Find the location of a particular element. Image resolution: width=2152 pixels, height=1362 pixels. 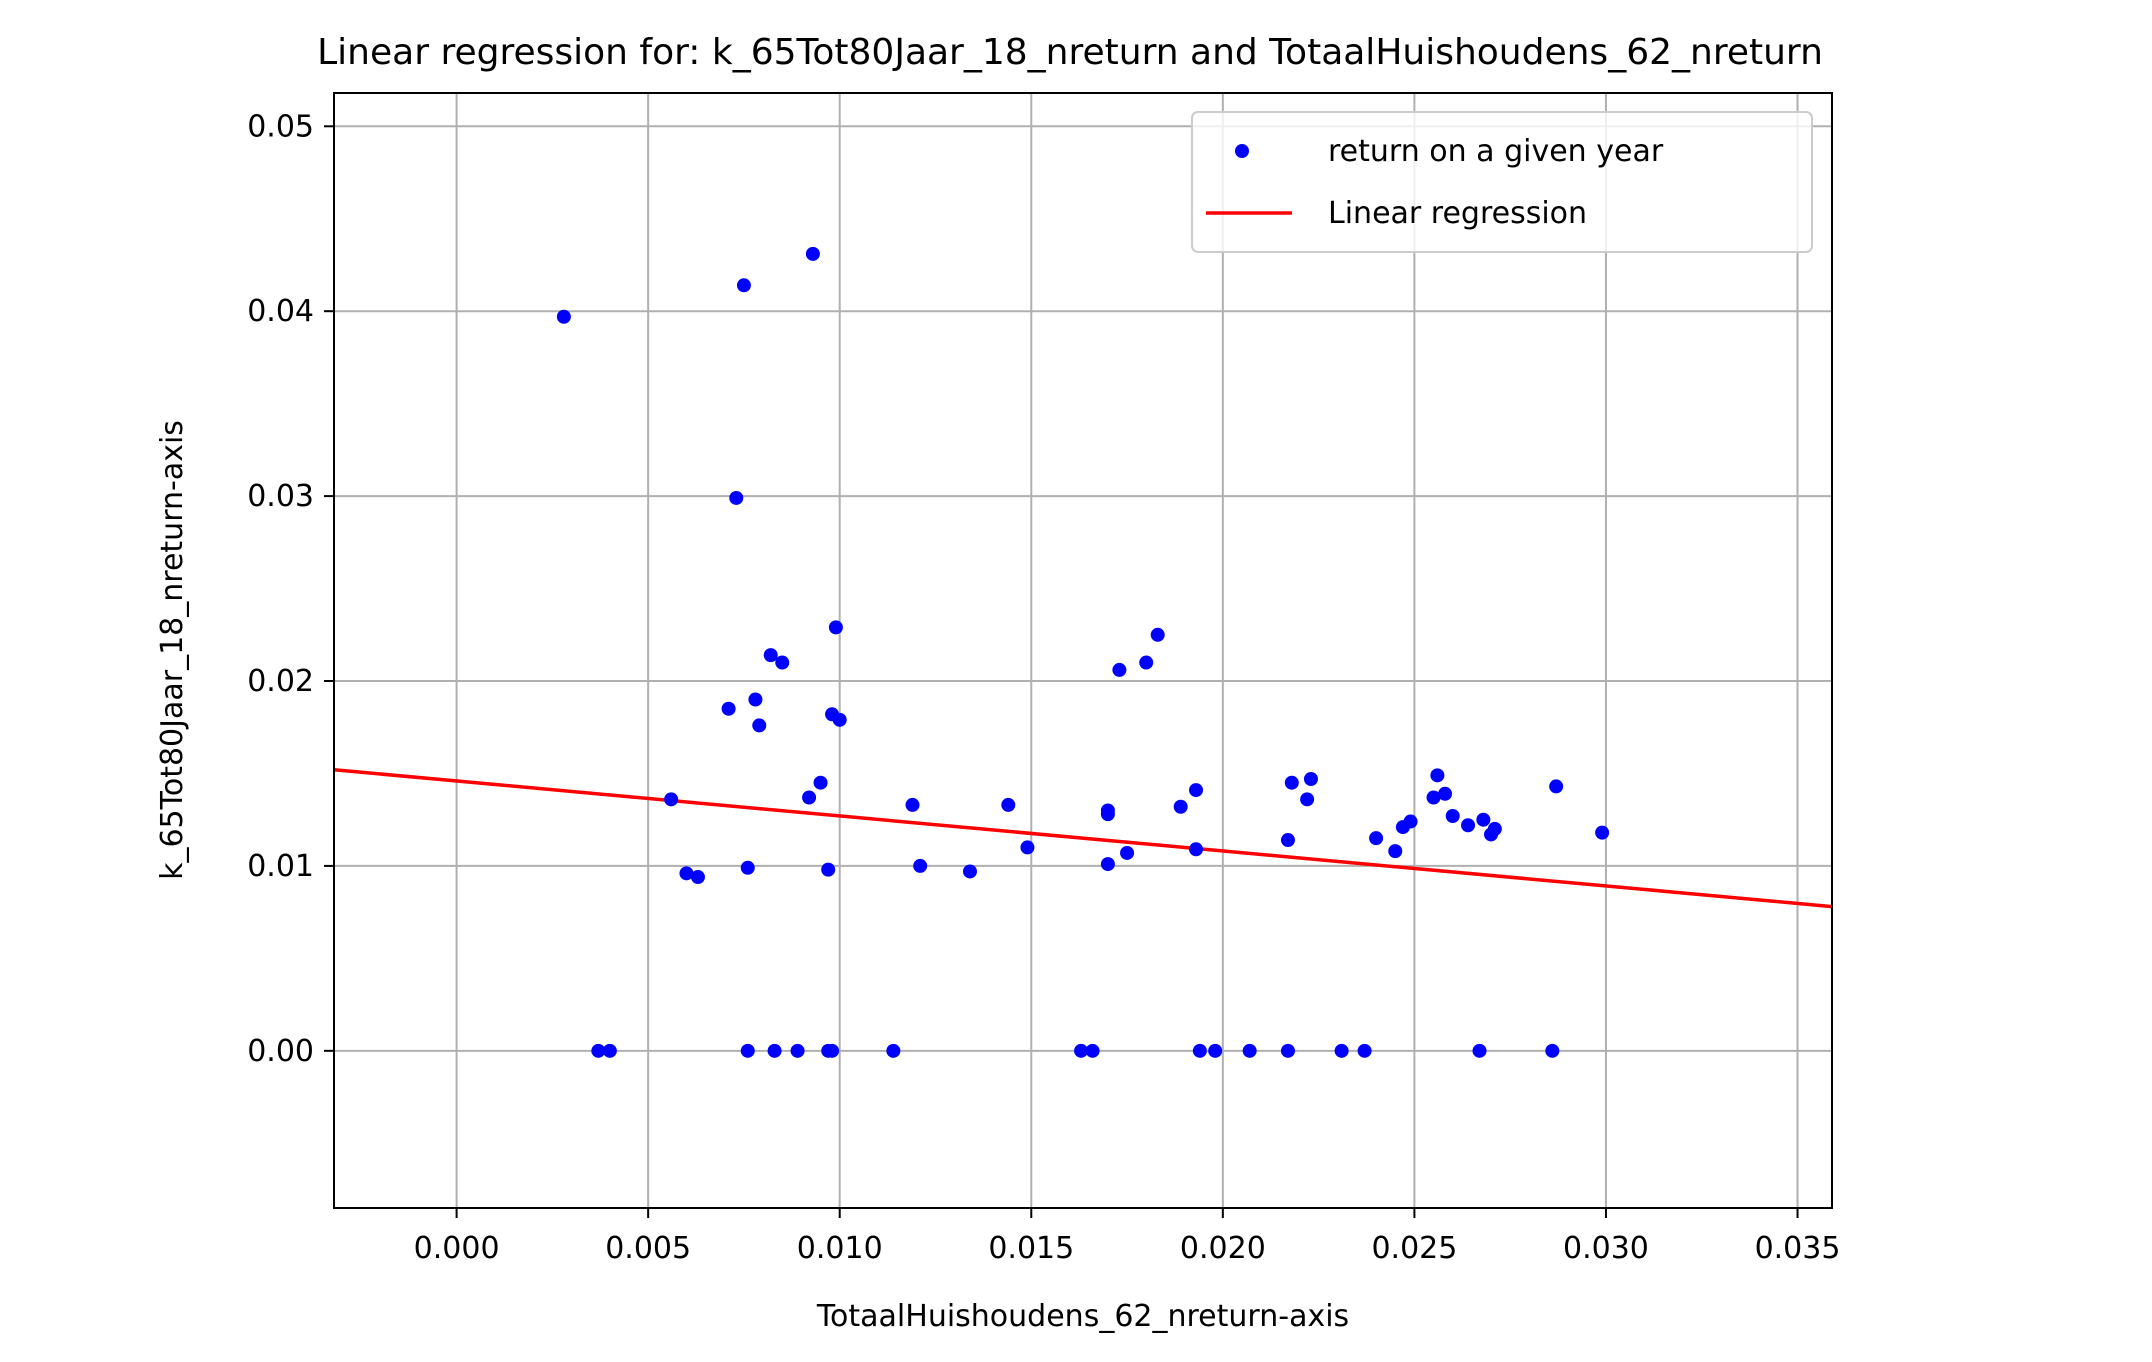

y-axis-ticks: 0.00 0.01 0.02 0.03 0.04 0.05 is located at coordinates (290, 589).